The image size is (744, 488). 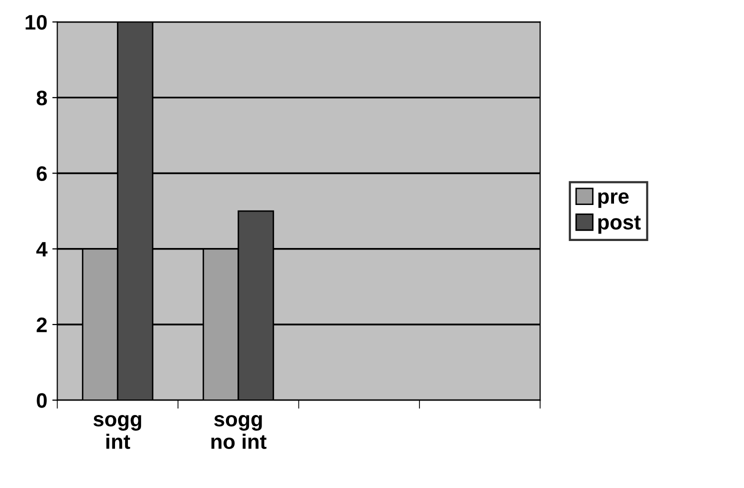 What do you see at coordinates (42, 249) in the screenshot?
I see `y-tick-label: 4` at bounding box center [42, 249].